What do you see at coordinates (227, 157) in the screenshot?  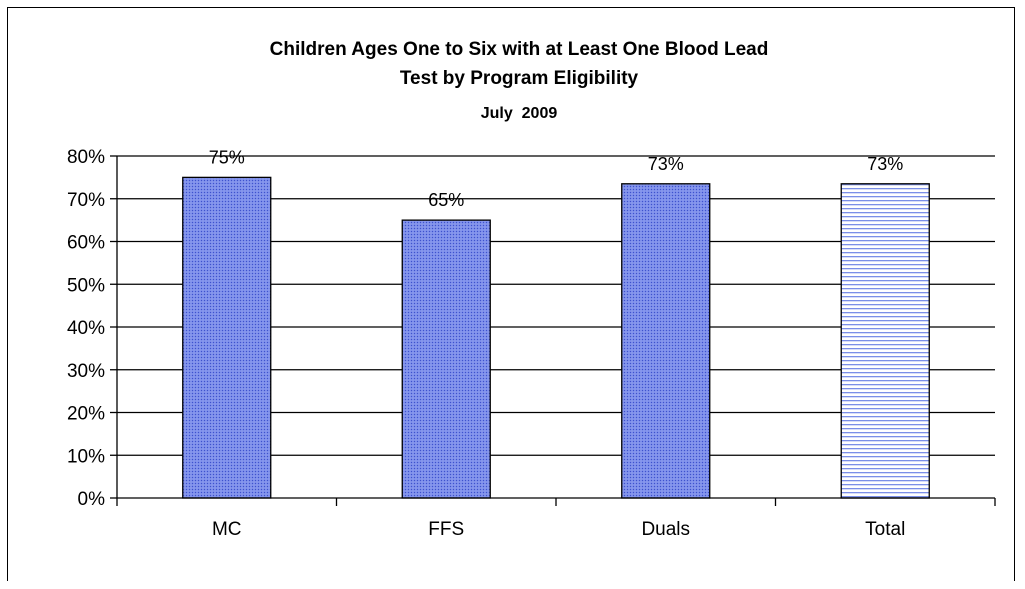 I see `data-label-mc: 75%` at bounding box center [227, 157].